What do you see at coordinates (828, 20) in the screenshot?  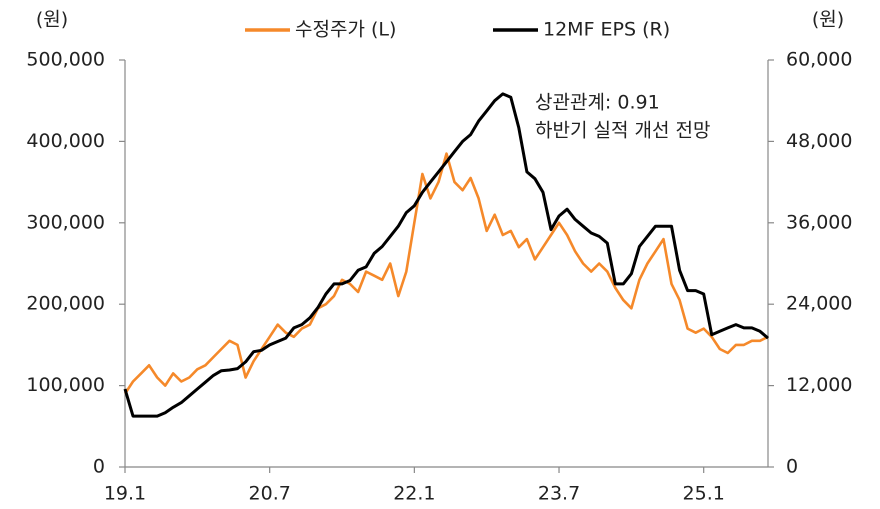 I see `y-unit-right: (원)` at bounding box center [828, 20].